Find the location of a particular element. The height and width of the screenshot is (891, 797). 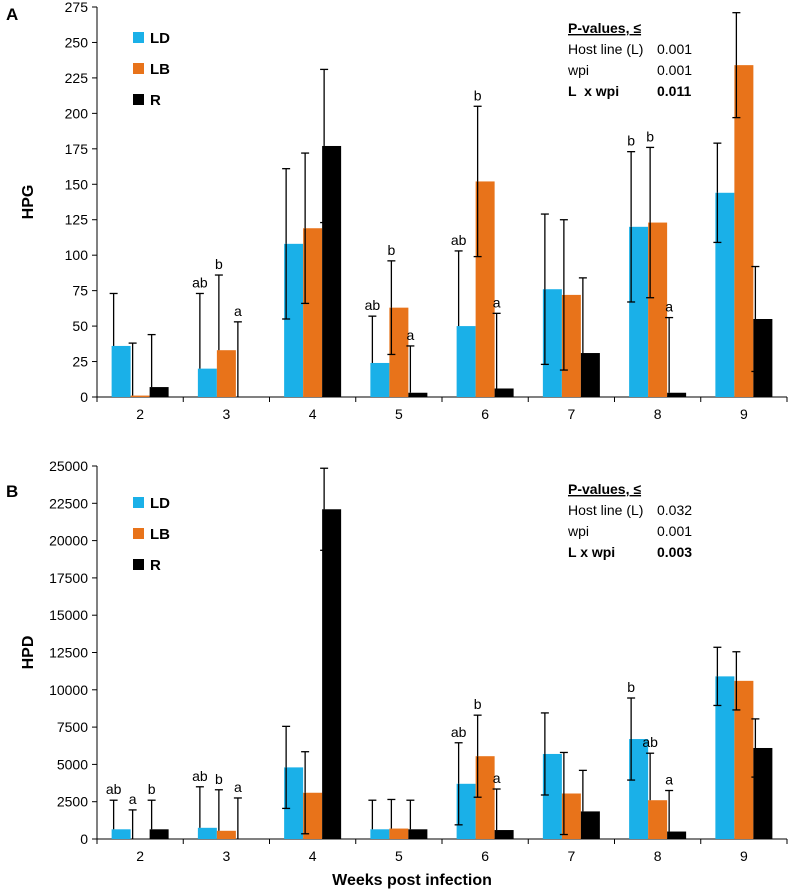

legend-label-r: R is located at coordinates (155, 565).